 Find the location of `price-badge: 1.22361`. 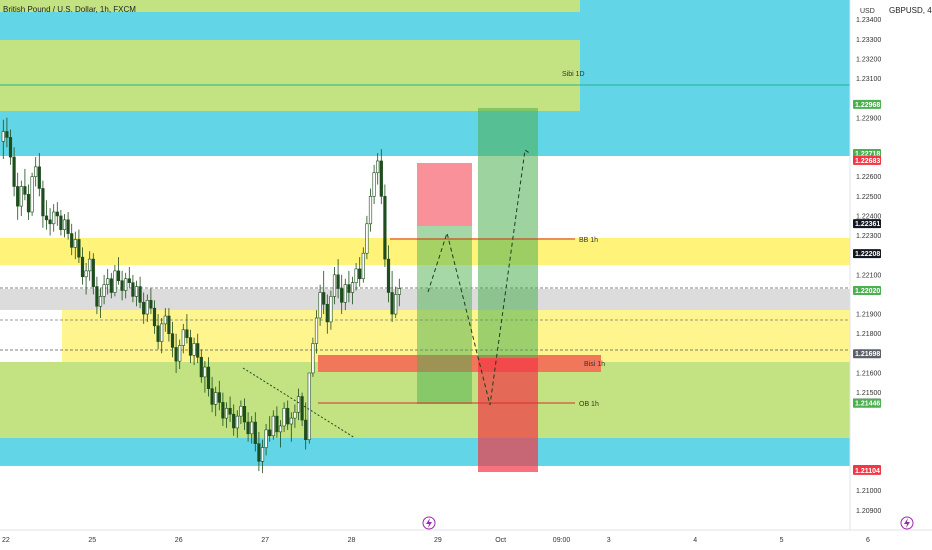

price-badge: 1.22361 is located at coordinates (867, 224).